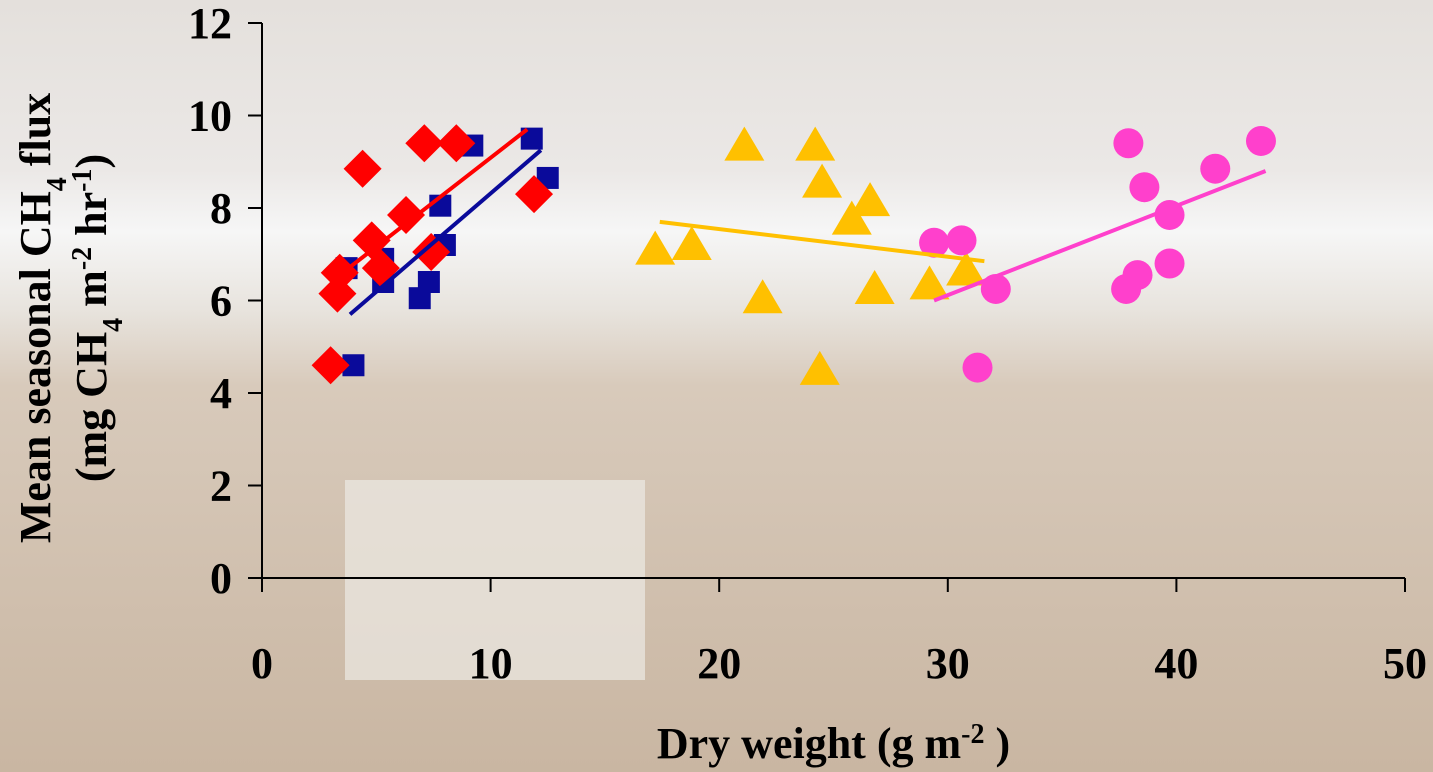 The height and width of the screenshot is (772, 1433). What do you see at coordinates (35, 367) in the screenshot?
I see `label-part: Mean seasonal CH` at bounding box center [35, 367].